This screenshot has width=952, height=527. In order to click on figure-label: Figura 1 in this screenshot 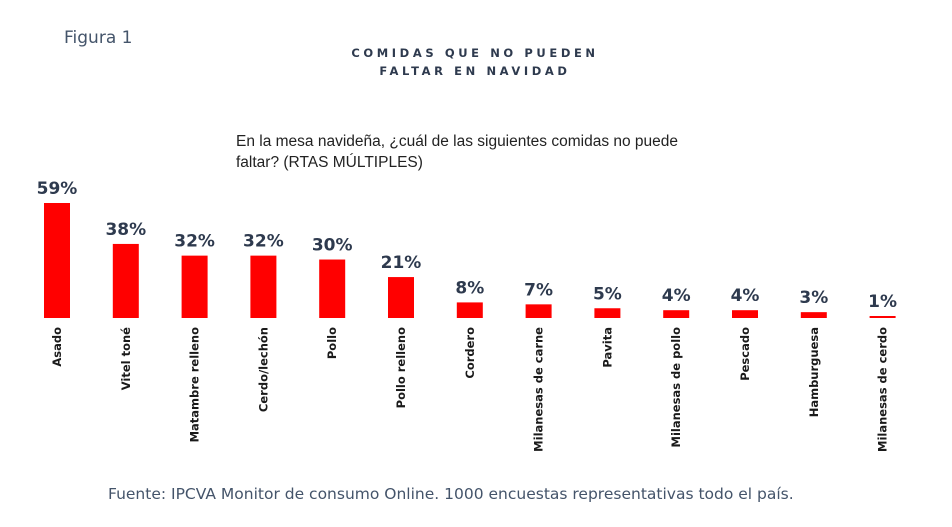, I will do `click(98, 38)`.